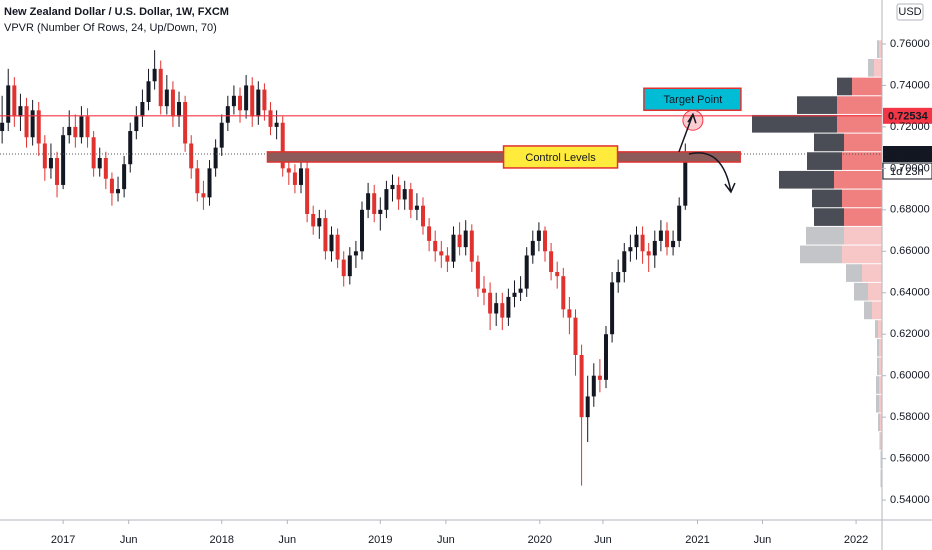 The image size is (932, 550). Describe the element at coordinates (910, 459) in the screenshot. I see `y-tick-label: 0.56000` at that location.